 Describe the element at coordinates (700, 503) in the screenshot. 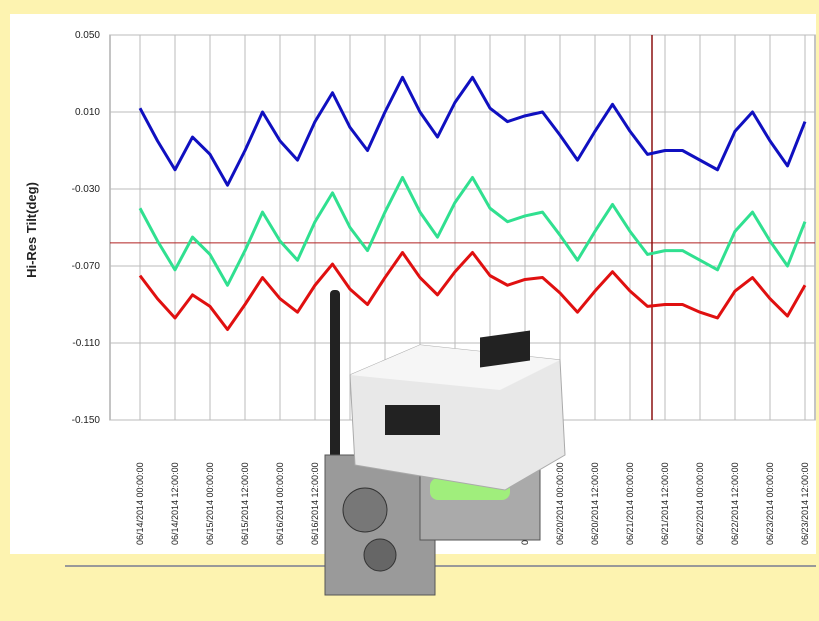

I see `x-tick-label: 06/22/2014 00:00:00` at that location.